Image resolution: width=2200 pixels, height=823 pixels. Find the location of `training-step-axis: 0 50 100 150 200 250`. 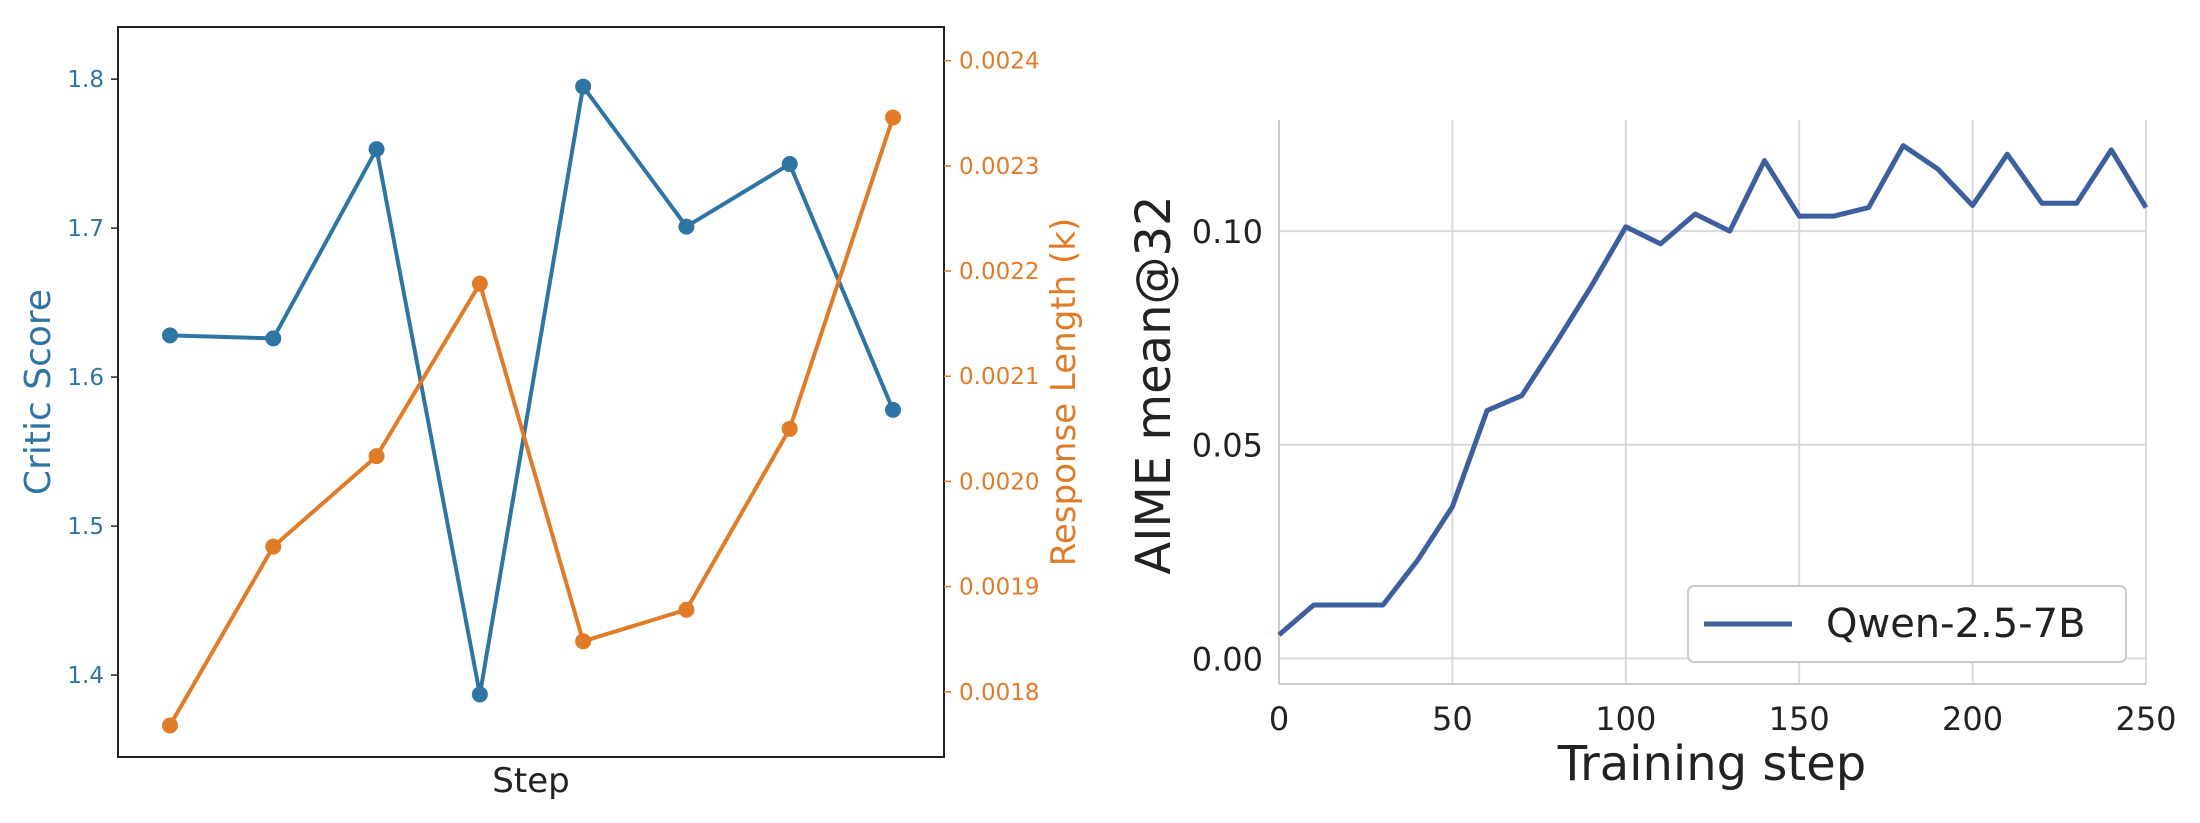

training-step-axis: 0 50 100 150 200 250 is located at coordinates (1723, 719).